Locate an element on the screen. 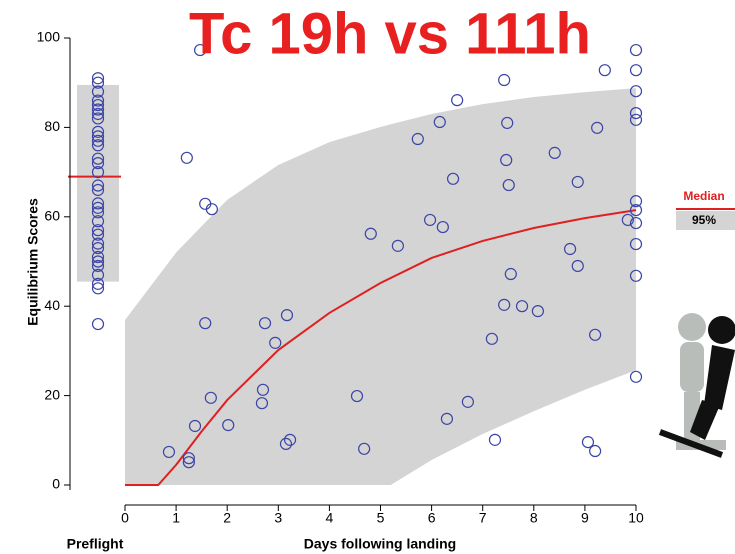  x-tick-label: 7 is located at coordinates (483, 518).